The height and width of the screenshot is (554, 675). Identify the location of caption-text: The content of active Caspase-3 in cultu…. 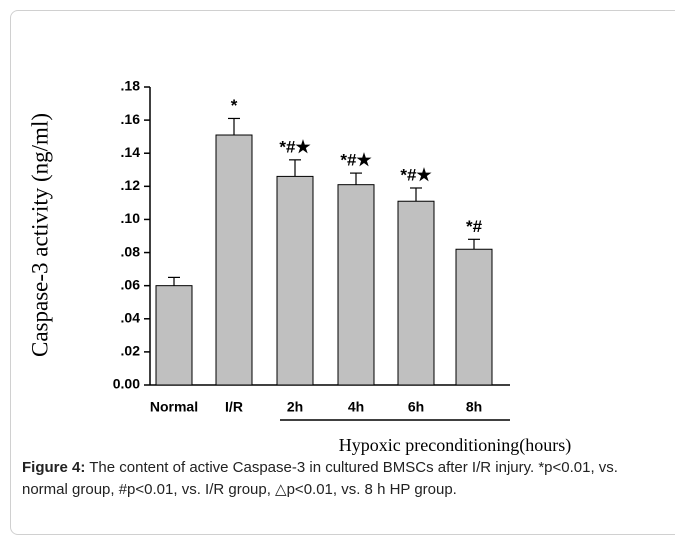
(320, 478).